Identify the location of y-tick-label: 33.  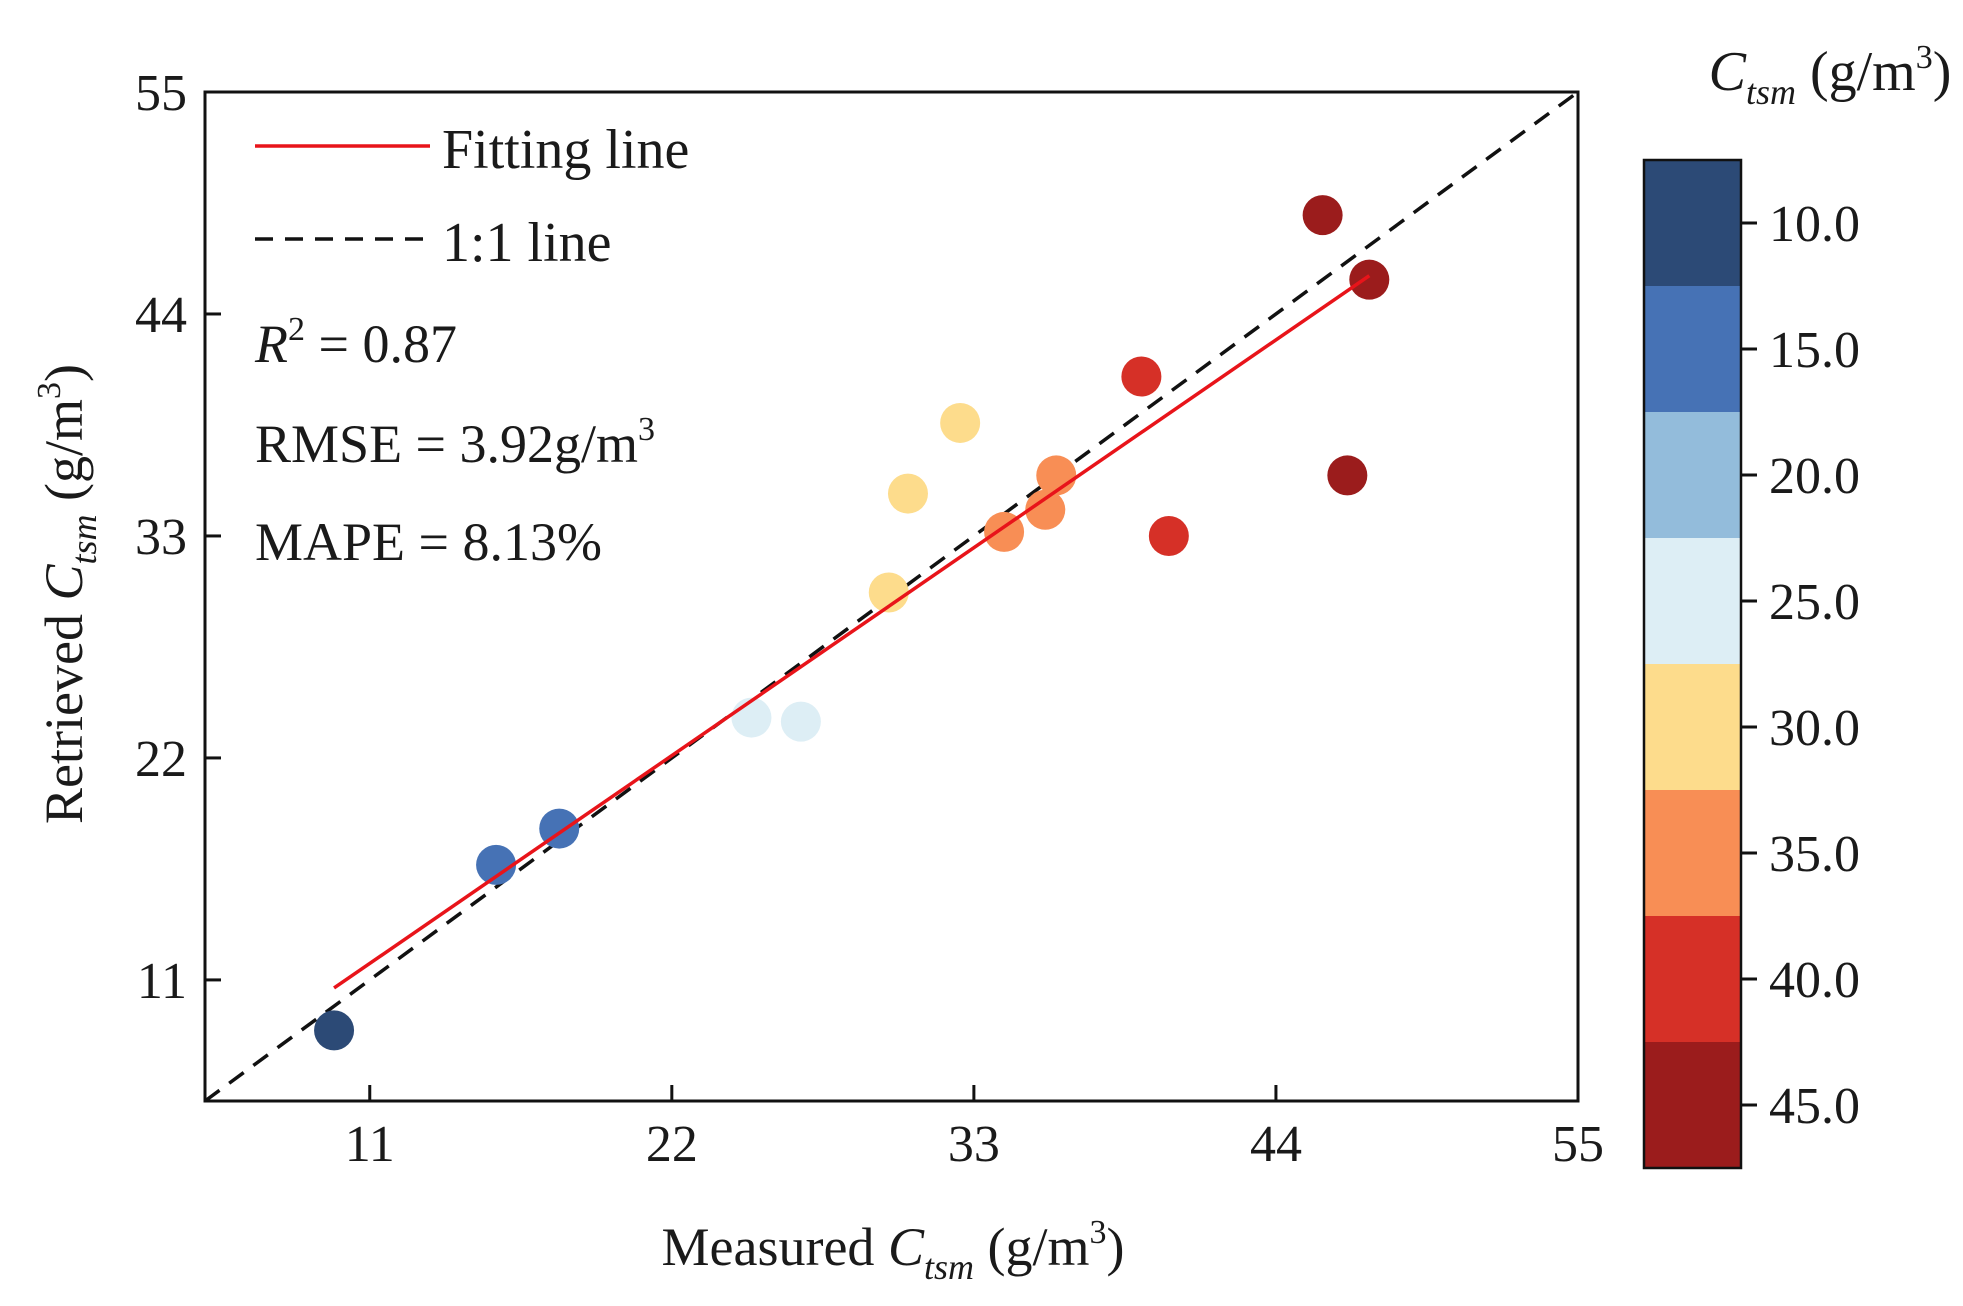
(161, 537).